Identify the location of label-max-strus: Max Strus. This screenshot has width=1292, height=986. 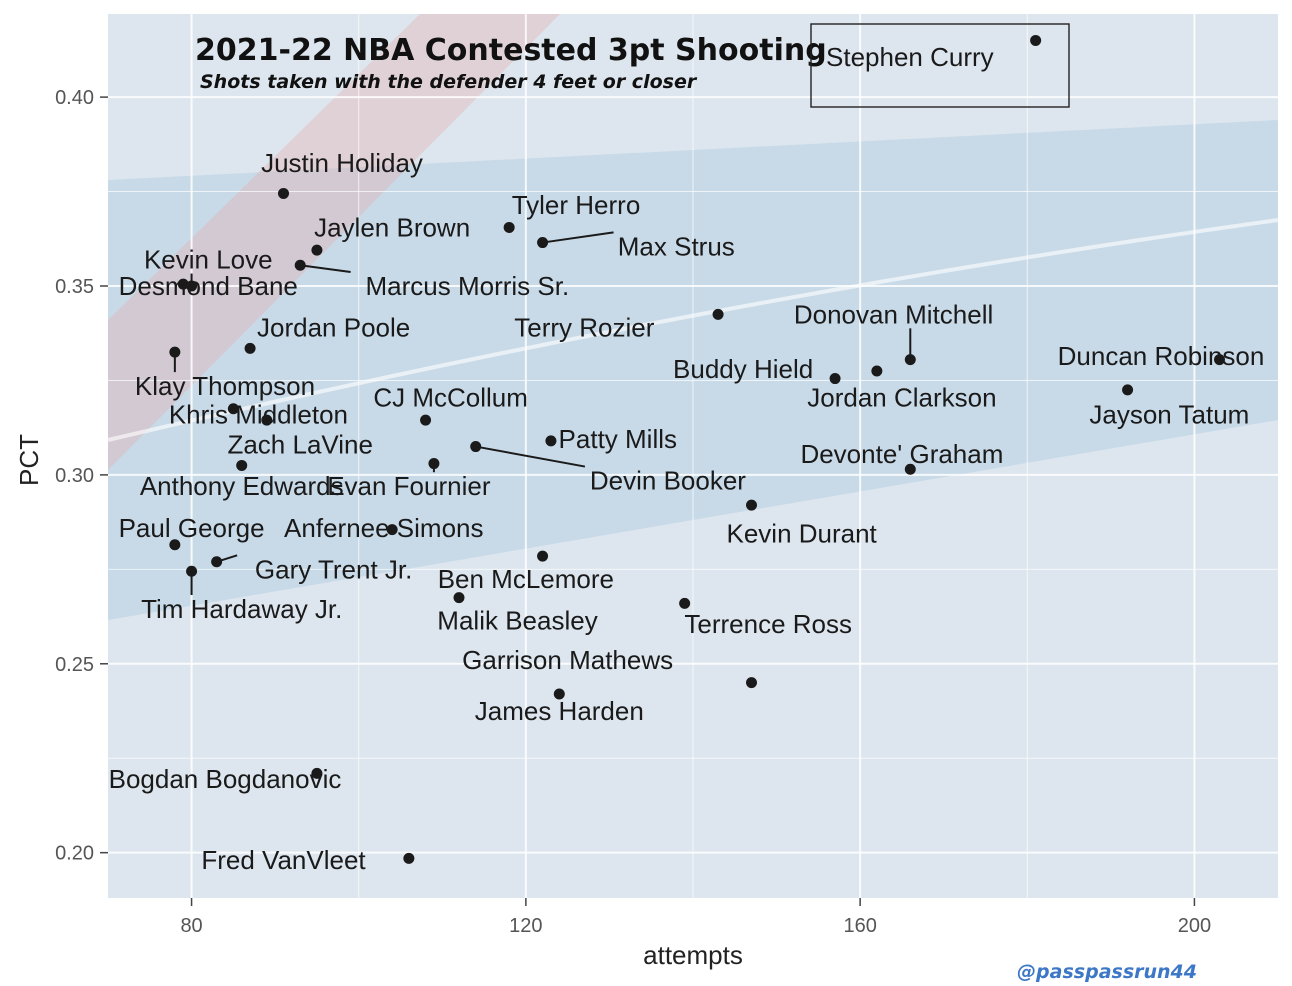
(676, 246).